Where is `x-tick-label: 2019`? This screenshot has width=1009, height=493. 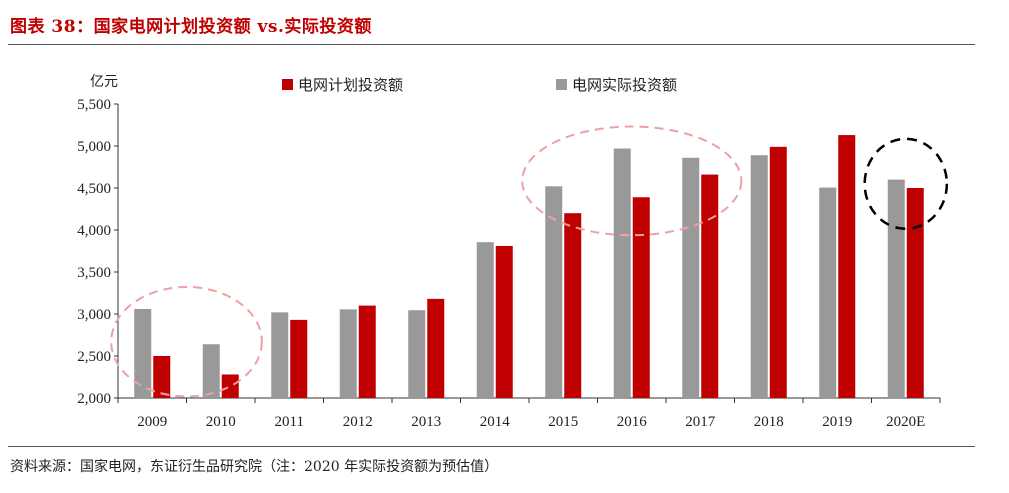
x-tick-label: 2019 is located at coordinates (837, 422).